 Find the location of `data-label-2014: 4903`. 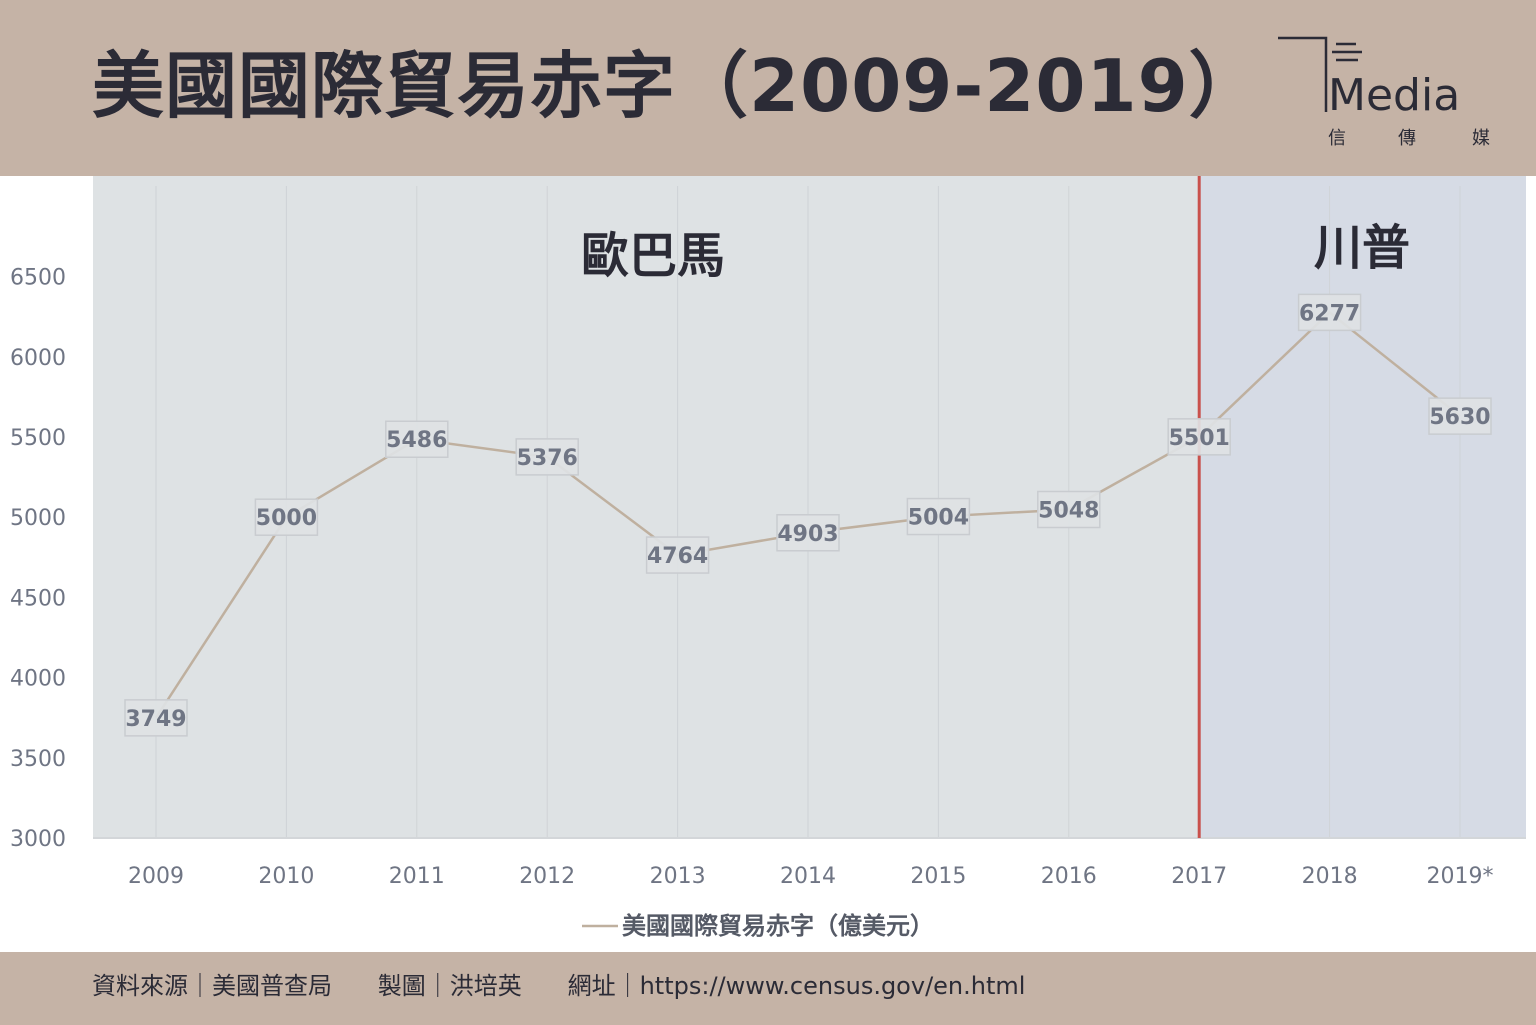

data-label-2014: 4903 is located at coordinates (808, 533).